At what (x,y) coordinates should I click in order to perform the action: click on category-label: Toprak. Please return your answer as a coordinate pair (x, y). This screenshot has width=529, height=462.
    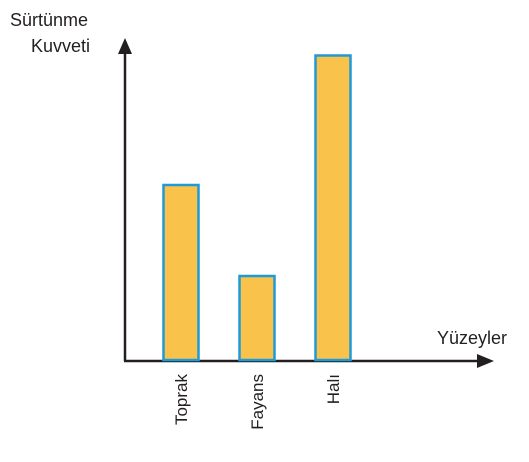
    Looking at the image, I should click on (181, 400).